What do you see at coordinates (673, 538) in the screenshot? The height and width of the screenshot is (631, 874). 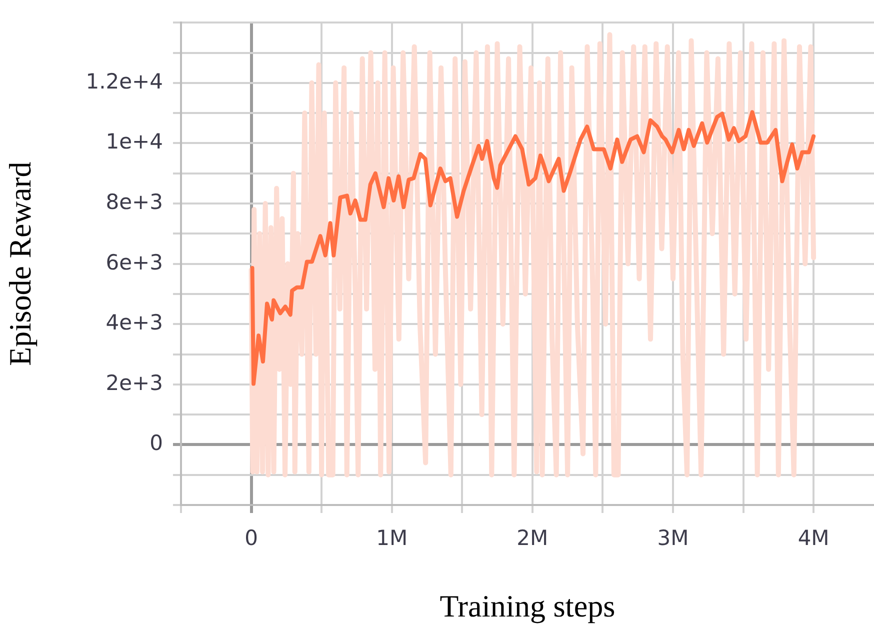 I see `x-tick-label: 3M` at bounding box center [673, 538].